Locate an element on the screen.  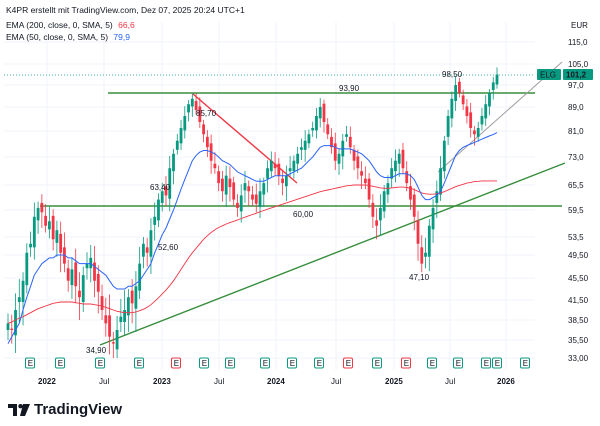
price-tick-label: 33,00 is located at coordinates (578, 358).